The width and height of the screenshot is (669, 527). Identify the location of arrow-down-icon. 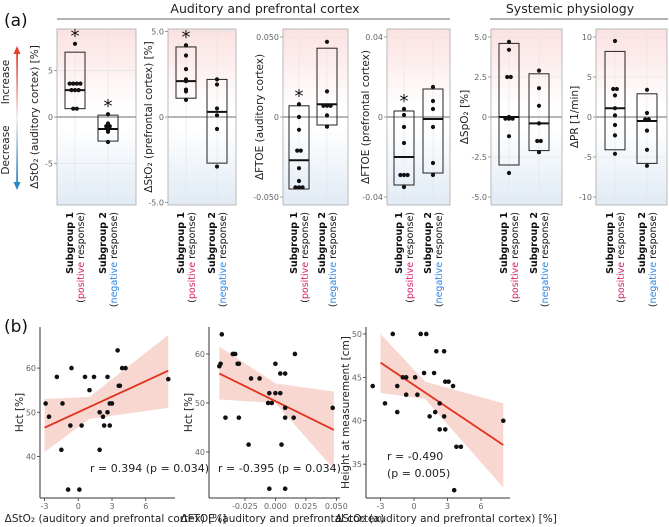
(17, 186).